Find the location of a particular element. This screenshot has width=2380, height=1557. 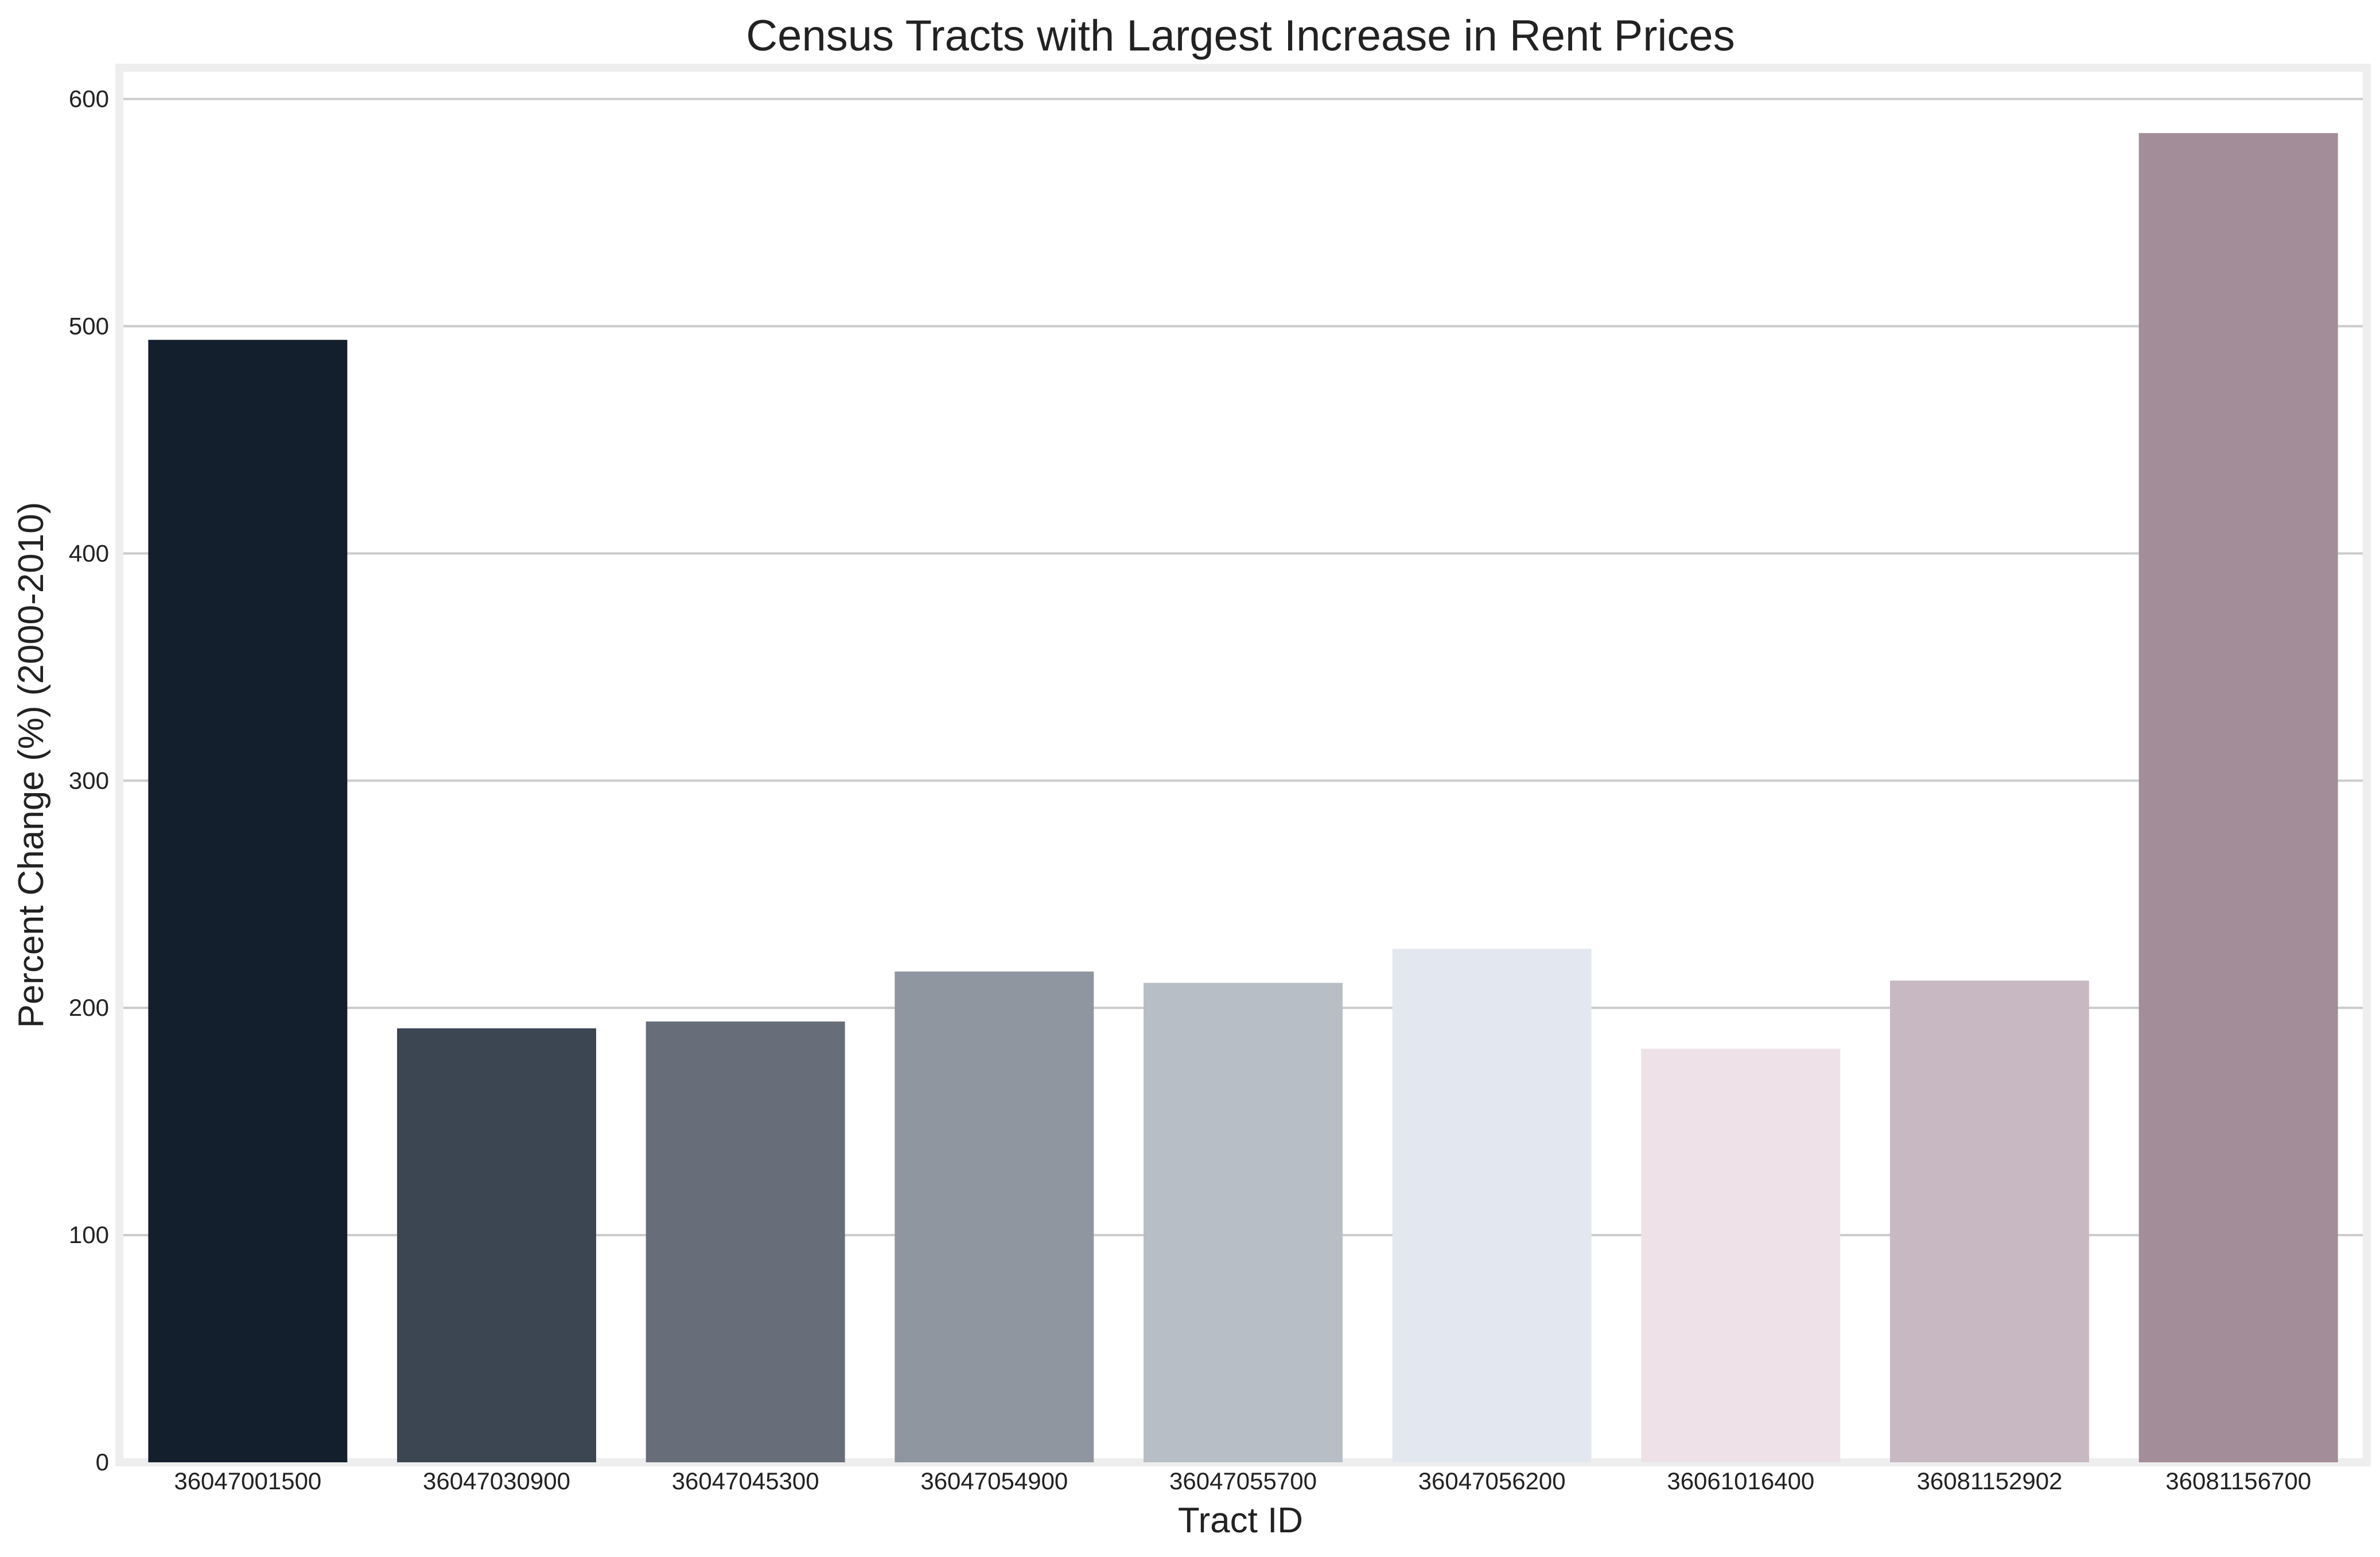

x-tick-label: 36081156700 is located at coordinates (2238, 1480).